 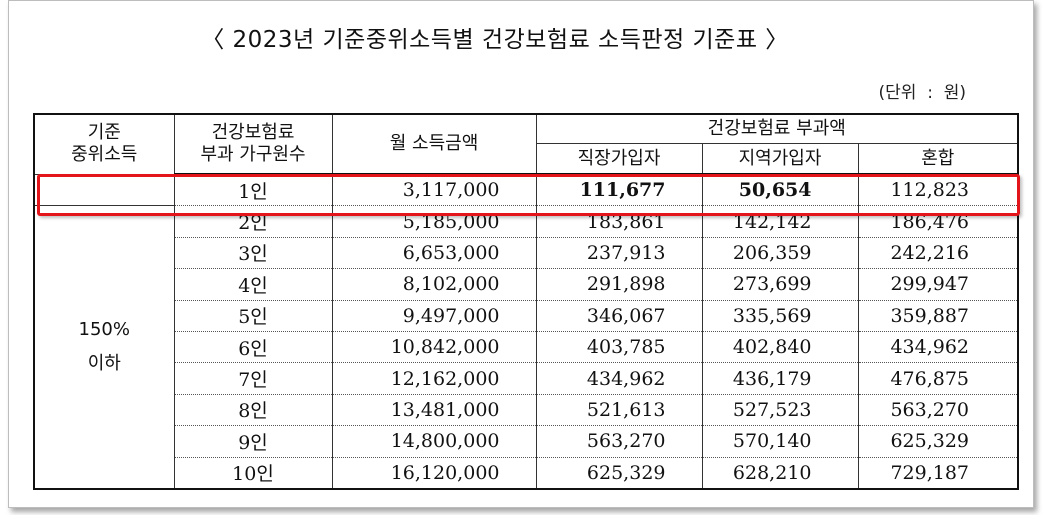 What do you see at coordinates (434, 441) in the screenshot?
I see `income-cell: 14,800,000` at bounding box center [434, 441].